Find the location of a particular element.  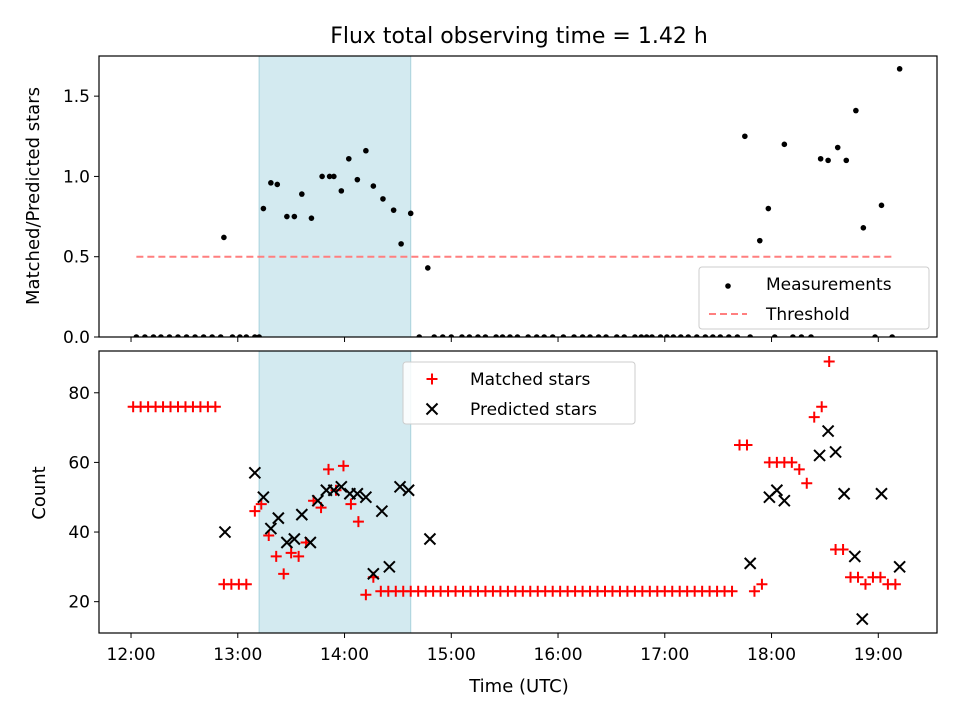

y-tick-label: 0.5 is located at coordinates (76, 258).